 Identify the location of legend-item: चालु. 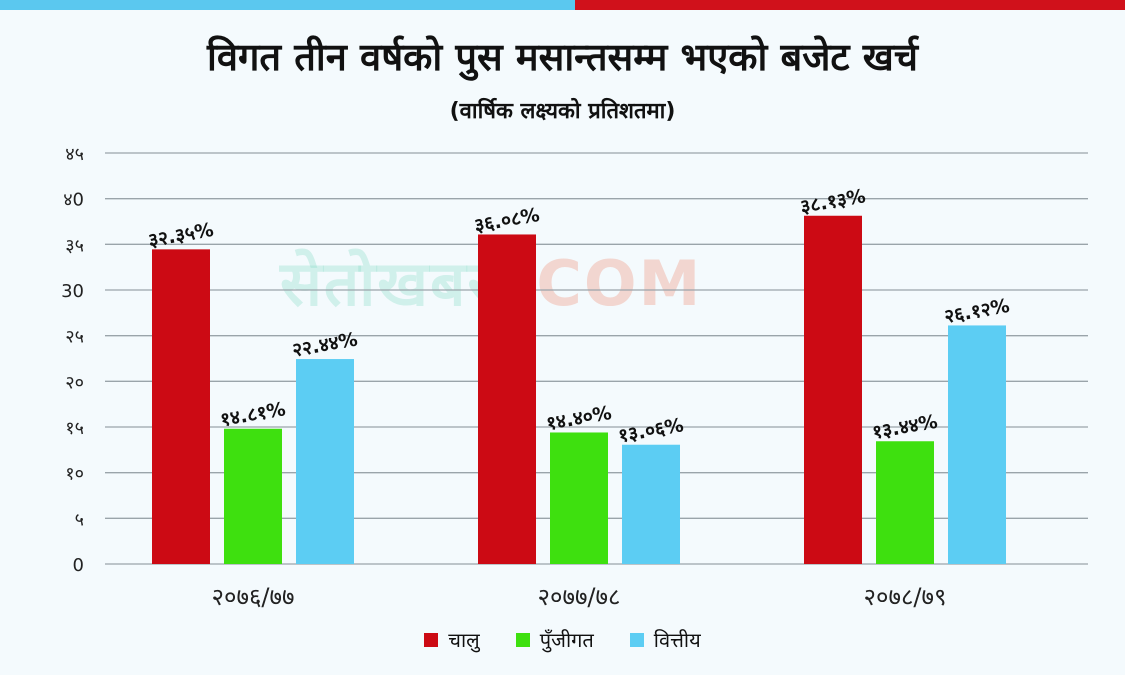
(452, 639).